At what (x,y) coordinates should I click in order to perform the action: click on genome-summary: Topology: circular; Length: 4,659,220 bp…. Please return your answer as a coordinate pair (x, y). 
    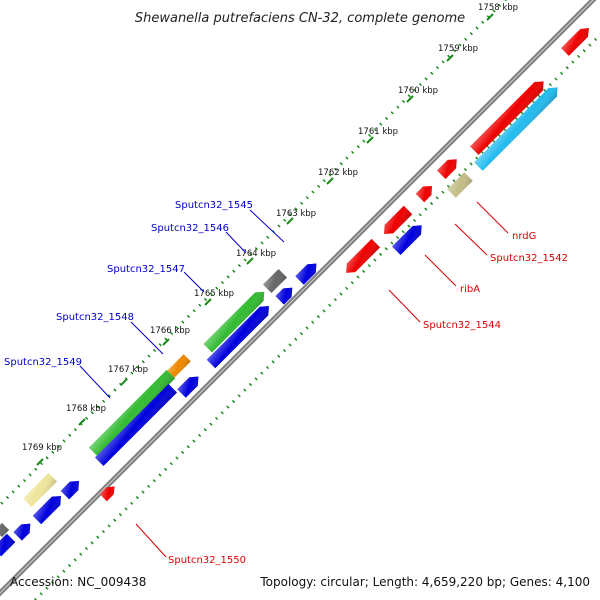
    Looking at the image, I should click on (424, 582).